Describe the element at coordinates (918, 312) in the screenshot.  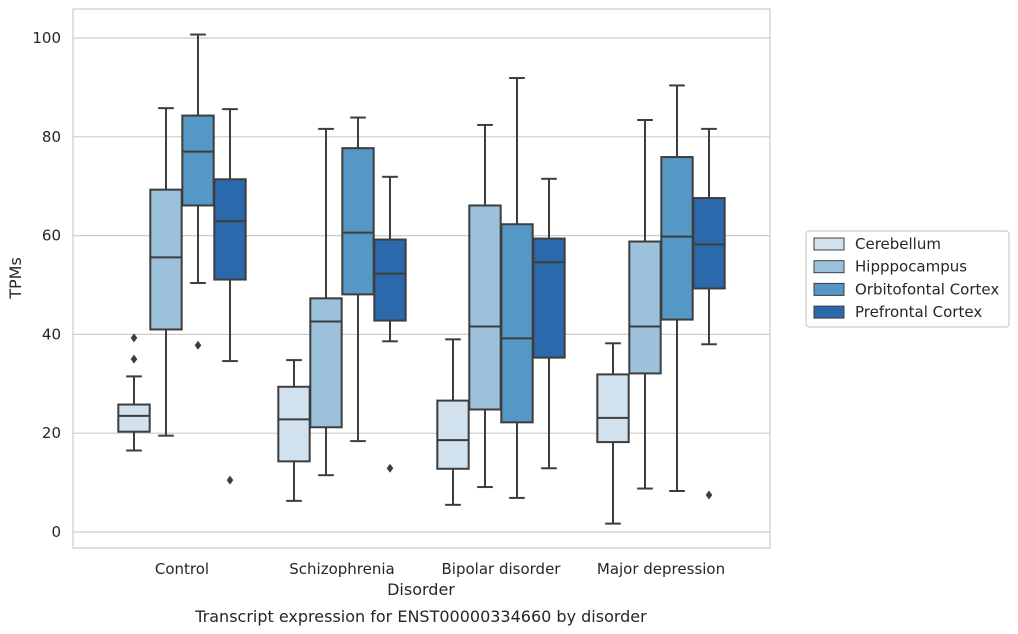
I see `legend-label: Prefrontal Cortex` at that location.